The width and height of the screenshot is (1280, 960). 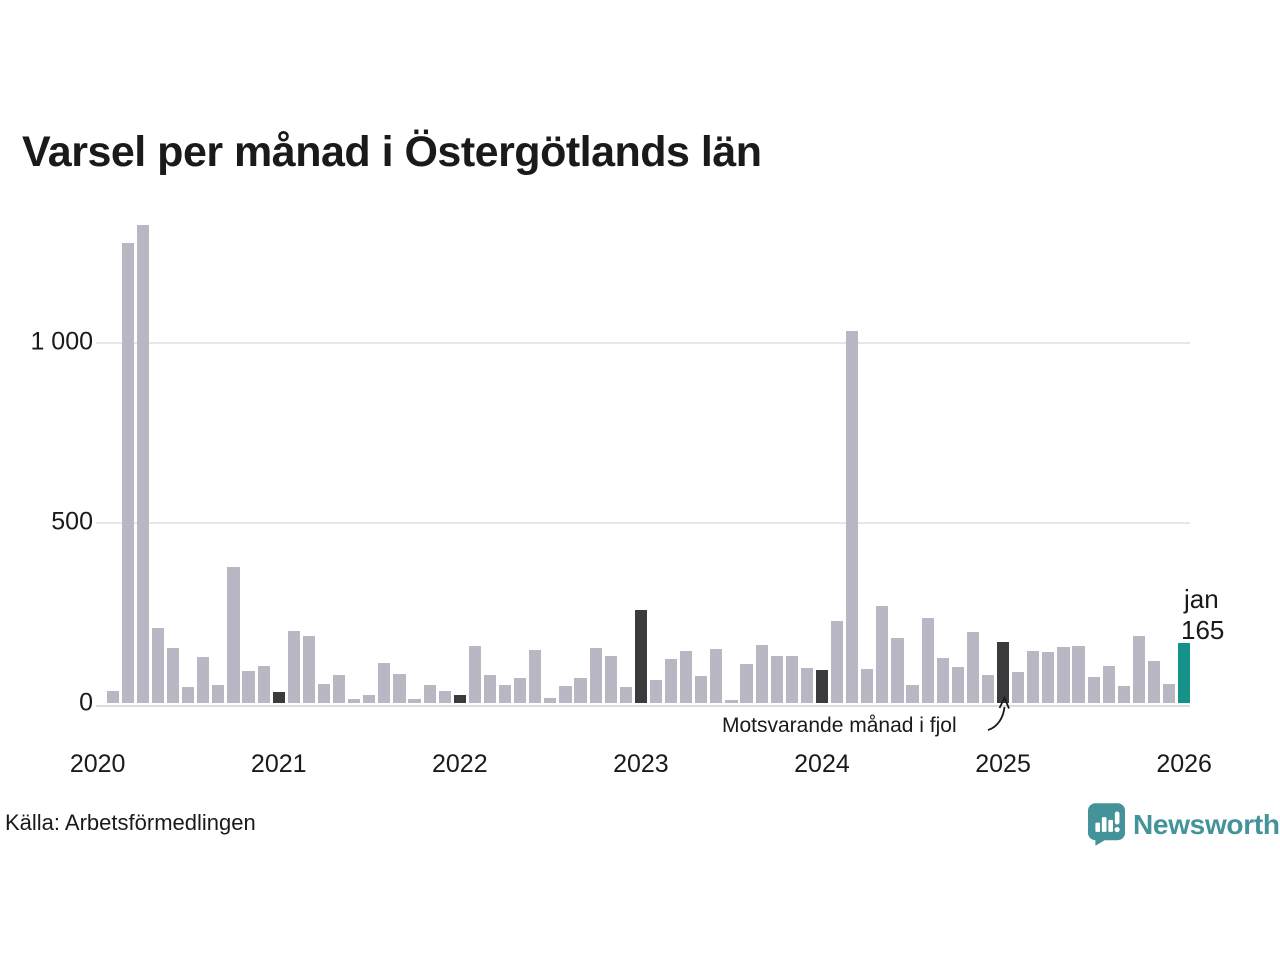 I want to click on highlight-value-callout: jan 165, so click(x=1202, y=615).